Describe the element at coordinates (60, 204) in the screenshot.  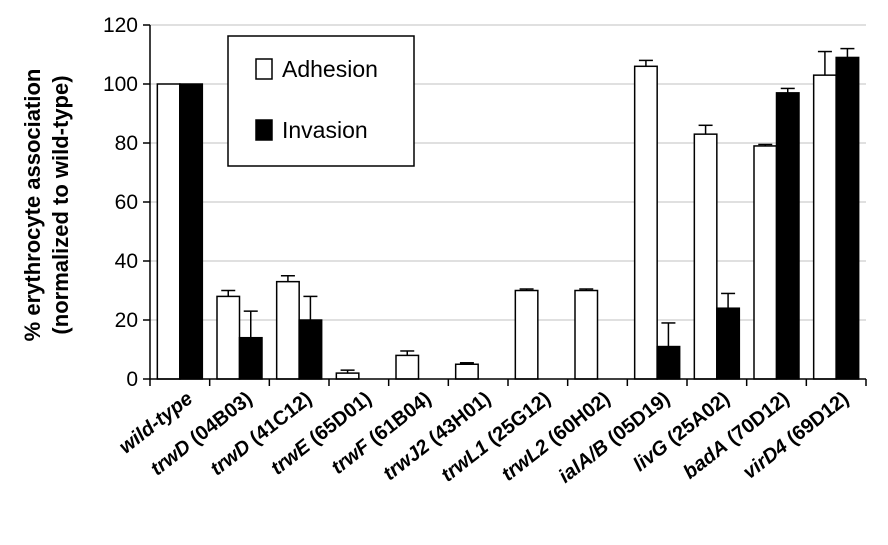
I see `y-axis-label-line2: (normalized to wild-type)` at that location.